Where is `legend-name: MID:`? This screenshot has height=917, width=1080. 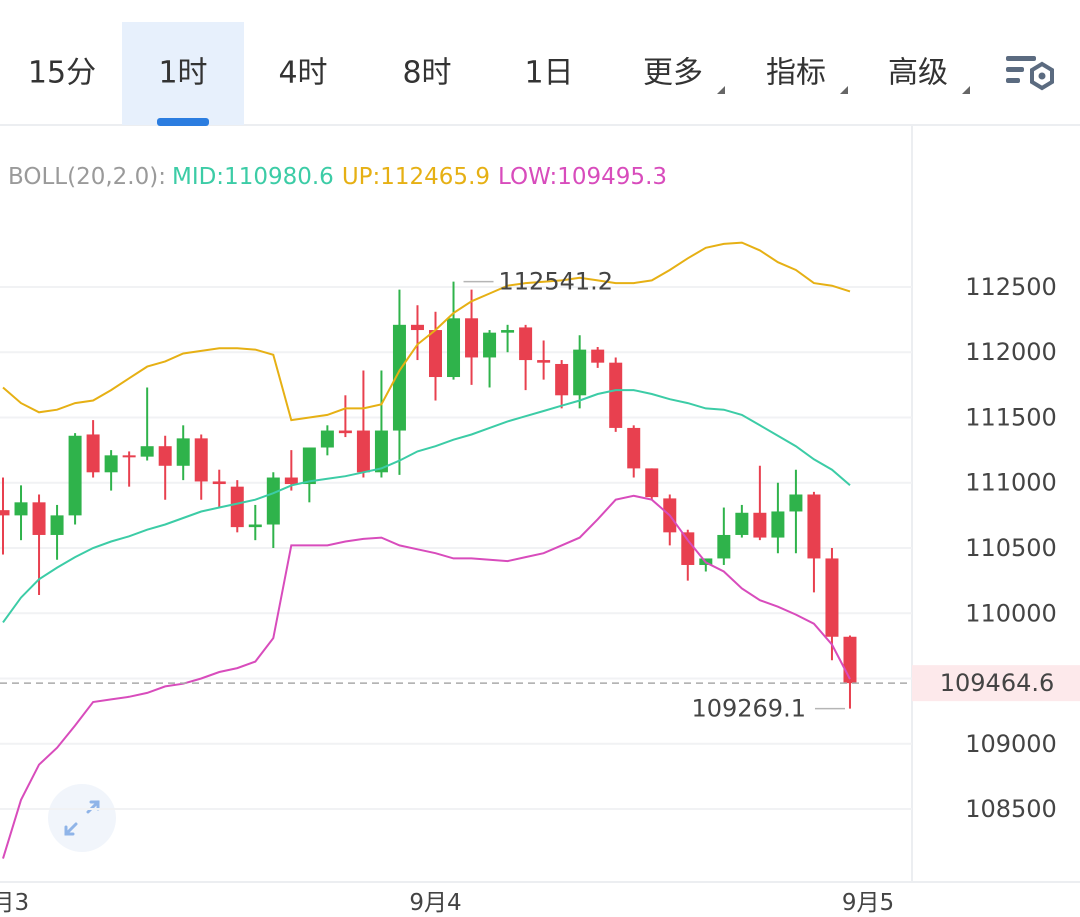 legend-name: MID: is located at coordinates (198, 177).